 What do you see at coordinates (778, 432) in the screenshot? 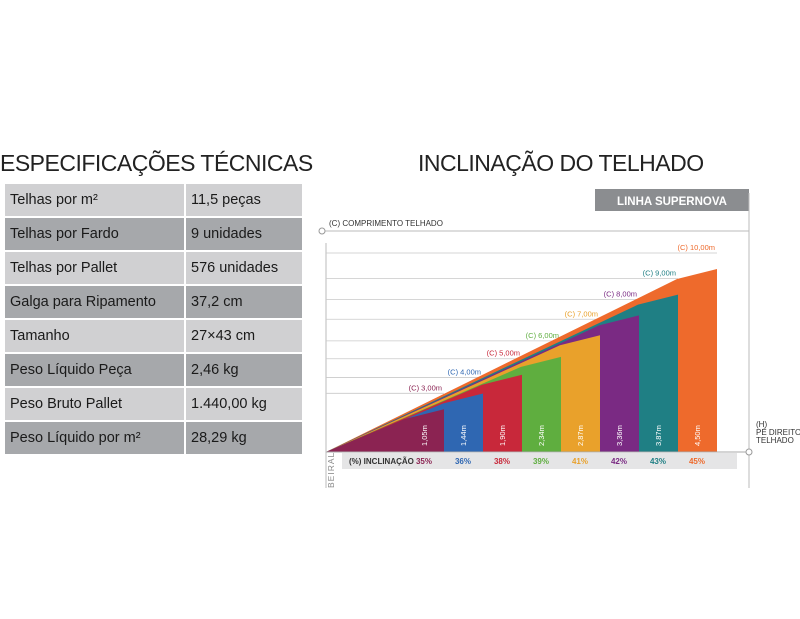
I see `right-label-pe: PÉ DIREITO` at bounding box center [778, 432].